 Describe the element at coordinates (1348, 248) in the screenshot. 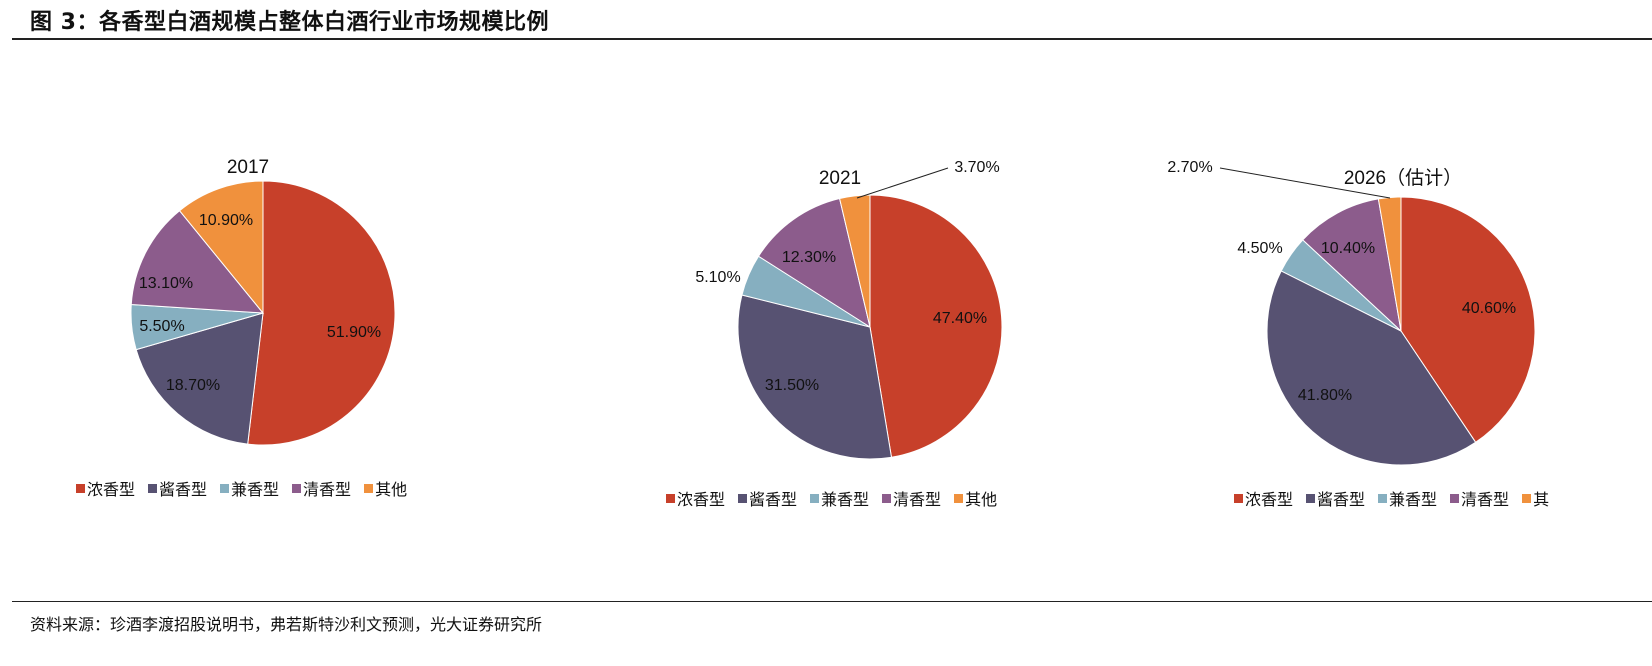

I see `data-label: 10.40%` at that location.